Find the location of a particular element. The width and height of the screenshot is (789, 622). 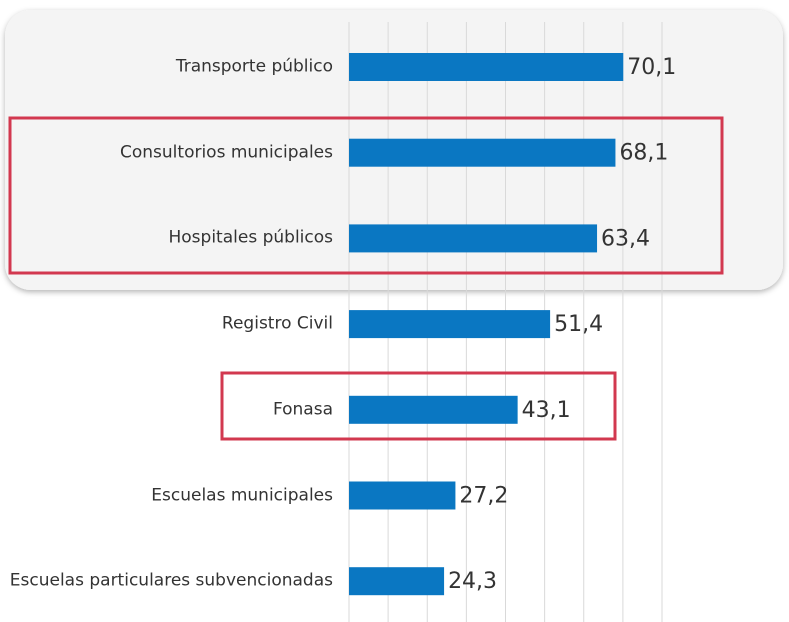

value-label: 51,4 is located at coordinates (578, 324).